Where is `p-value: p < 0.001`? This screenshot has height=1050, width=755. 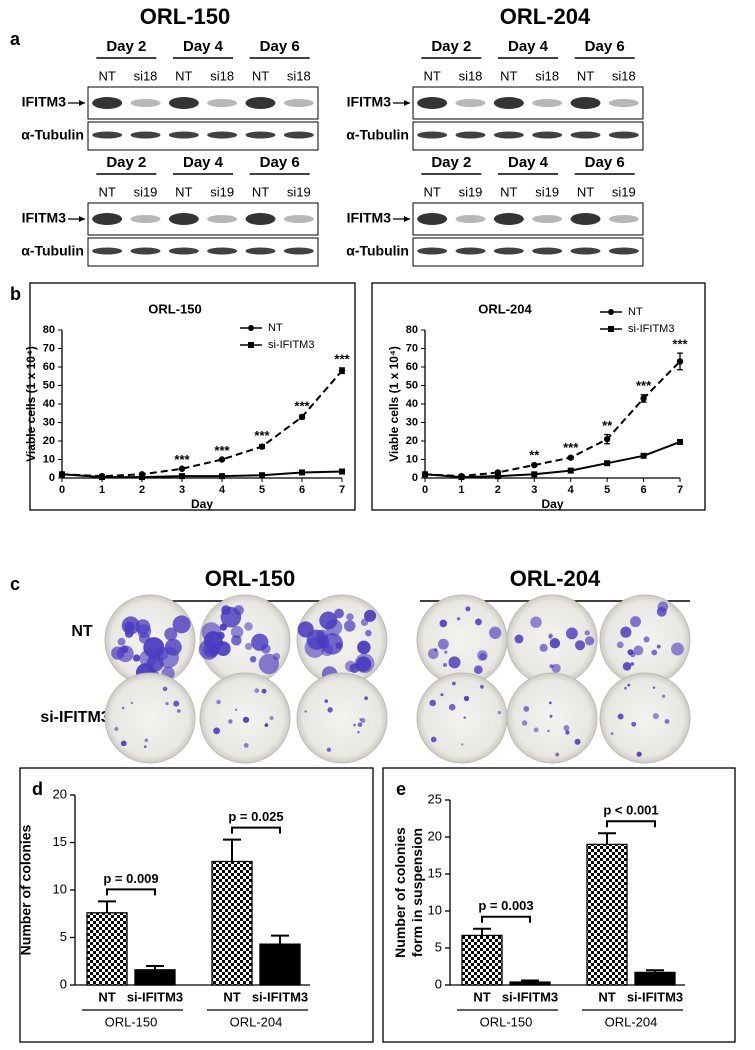
p-value: p < 0.001 is located at coordinates (630, 810).